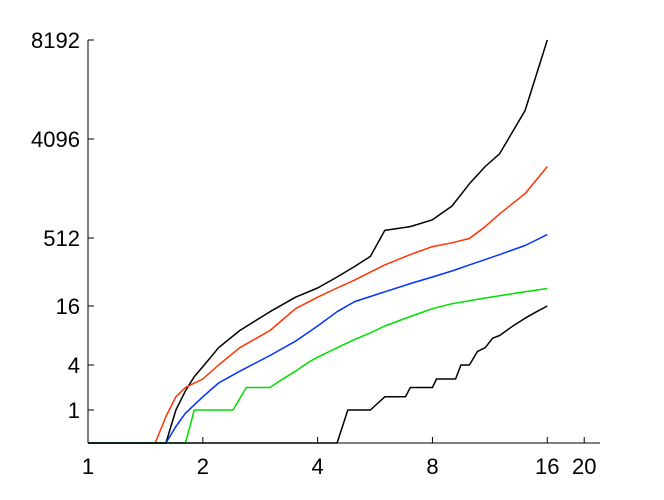 This screenshot has height=500, width=664. What do you see at coordinates (68, 306) in the screenshot?
I see `y-tick-label: 16` at bounding box center [68, 306].